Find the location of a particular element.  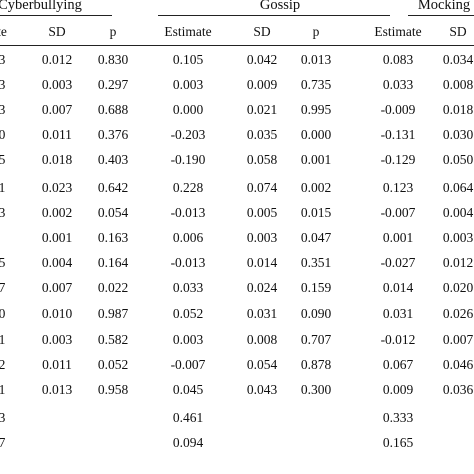

table-cell: 0.042 is located at coordinates (262, 59).